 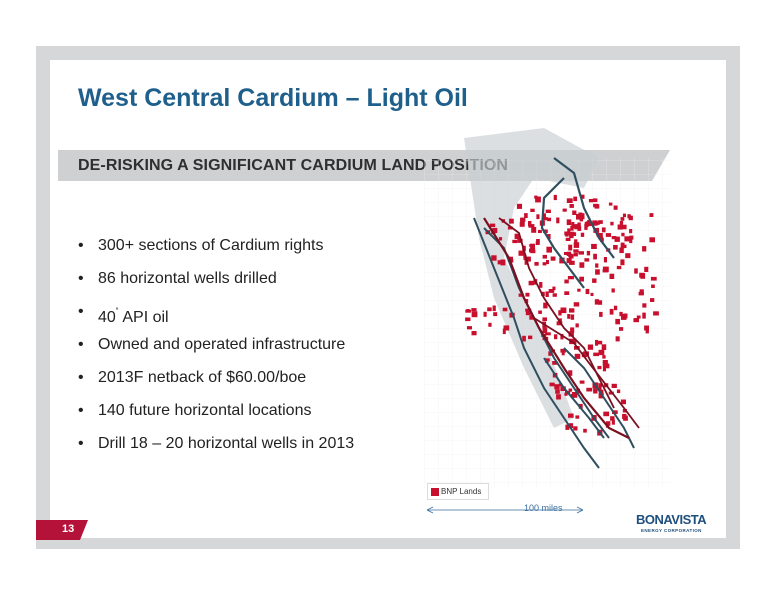 I want to click on legend-swatch, so click(x=435, y=491).